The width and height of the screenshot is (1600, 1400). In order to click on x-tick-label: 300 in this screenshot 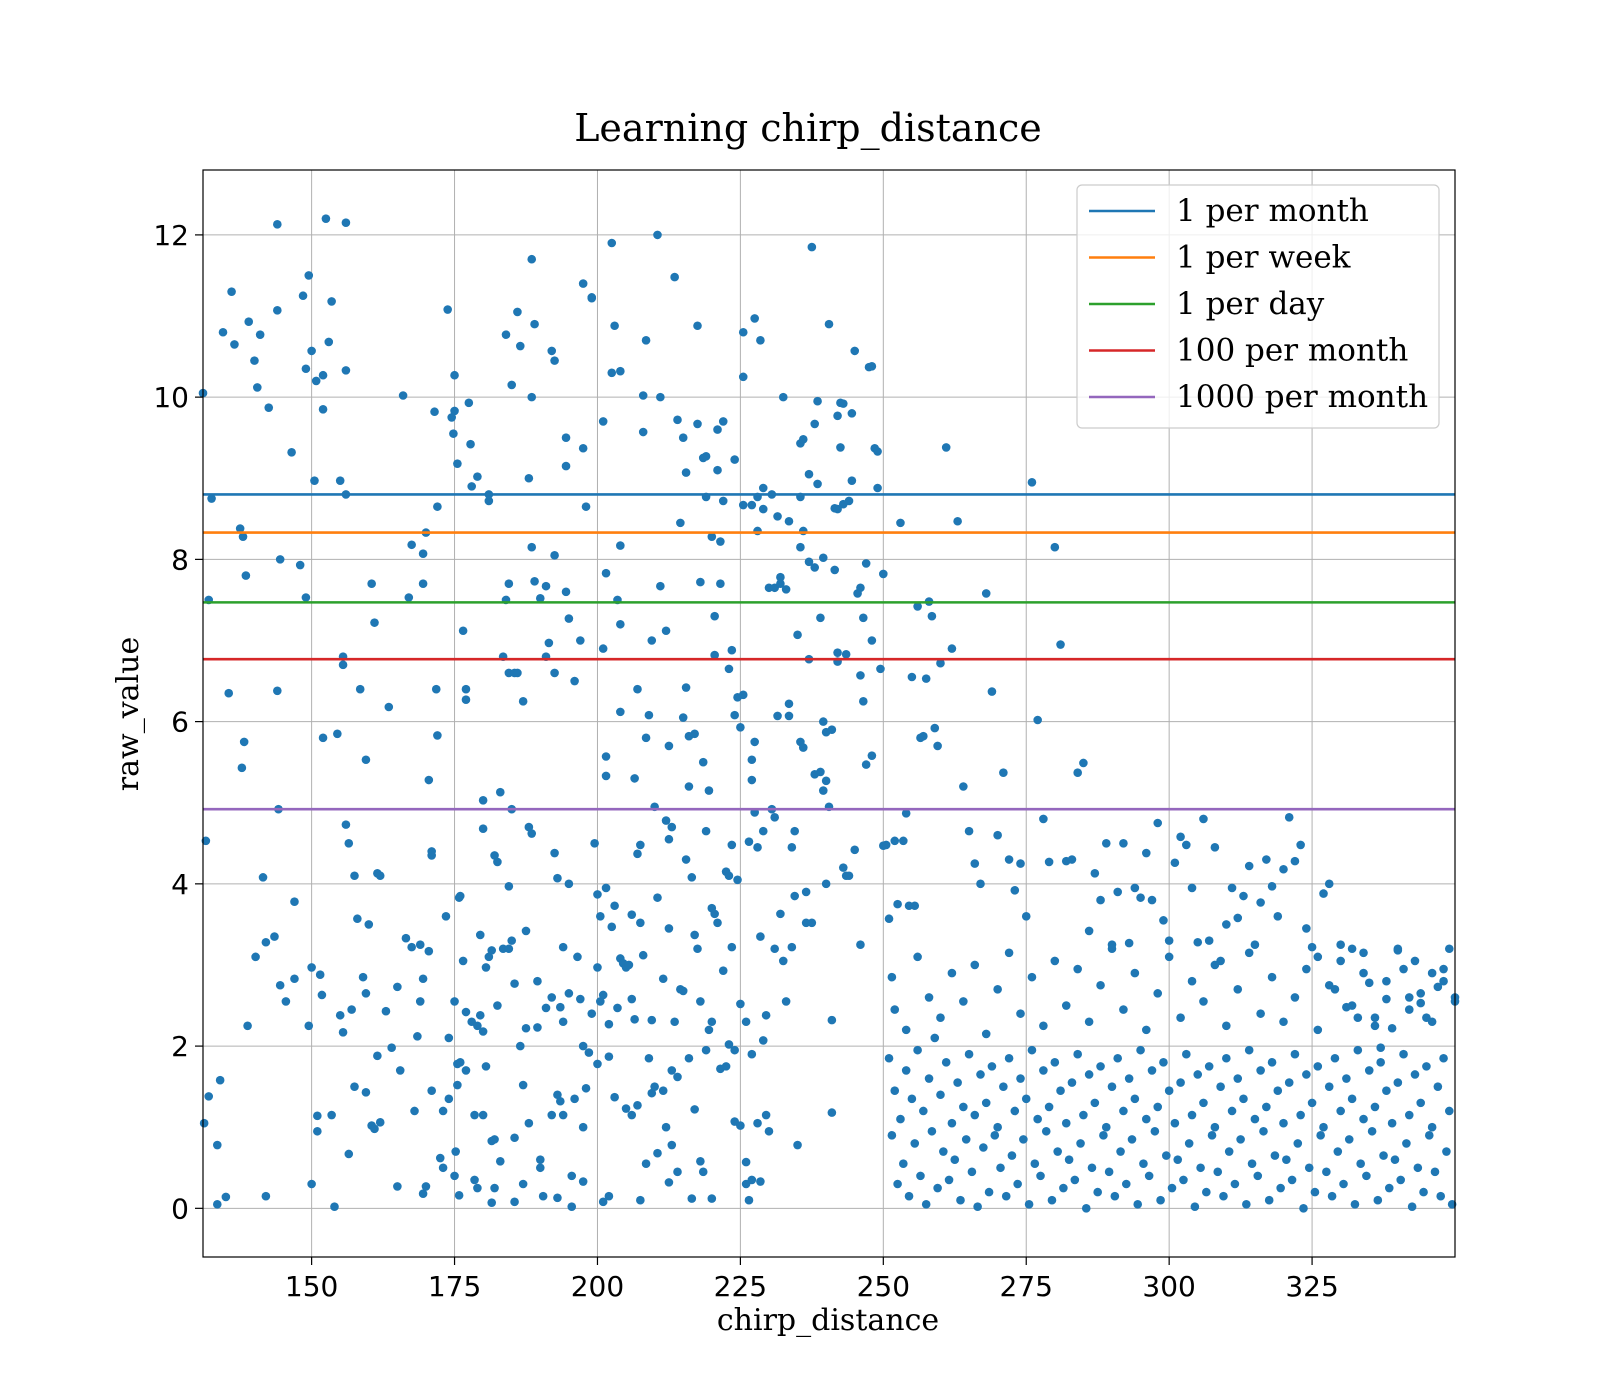, I will do `click(1168, 1286)`.